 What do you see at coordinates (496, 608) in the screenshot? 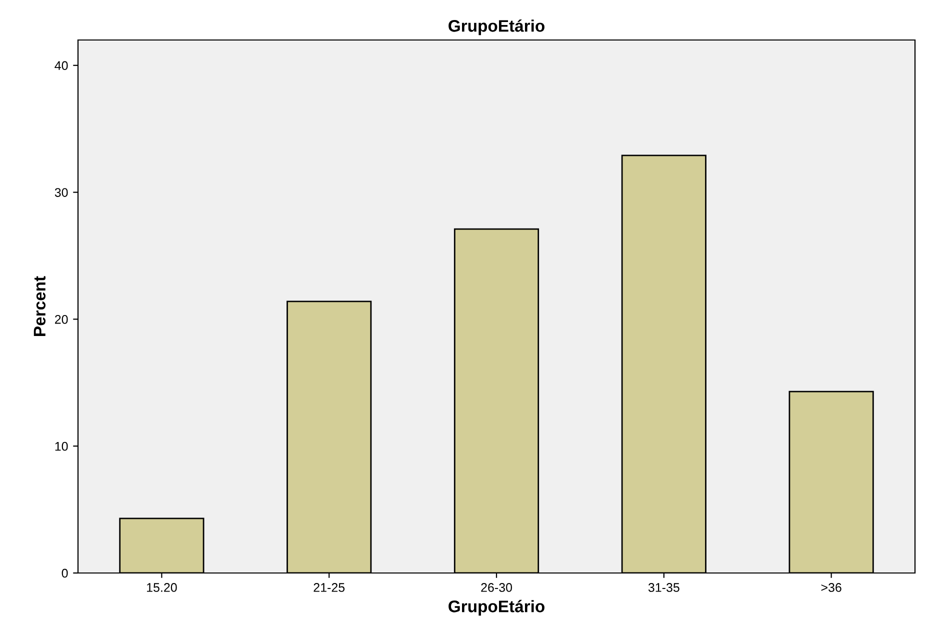
I see `x-axis-title: GrupoEtário` at bounding box center [496, 608].